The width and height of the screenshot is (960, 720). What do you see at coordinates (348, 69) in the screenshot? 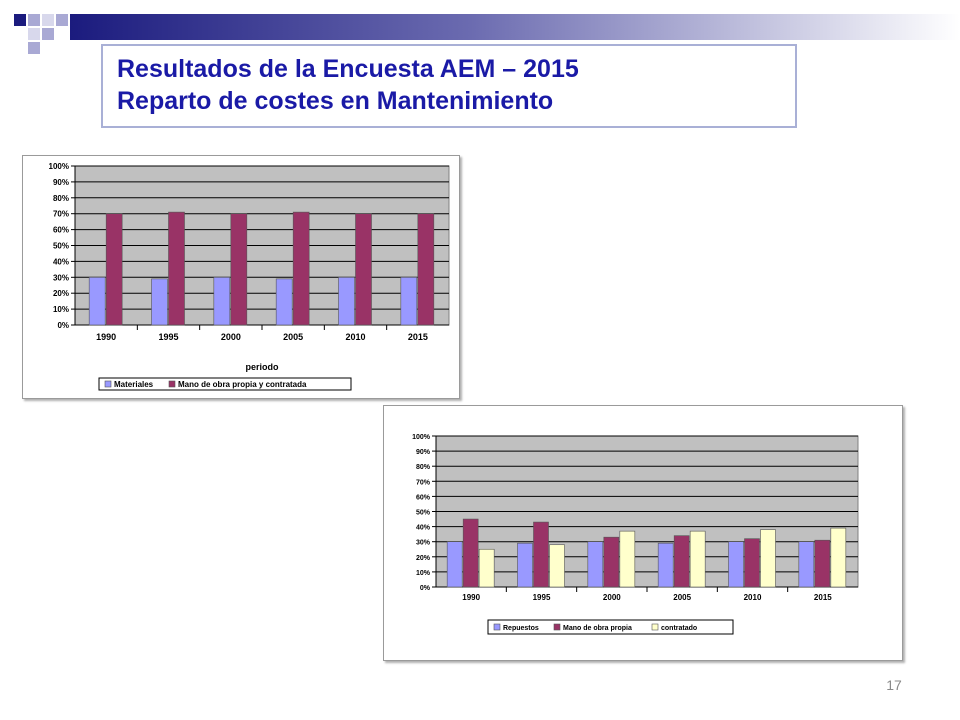
I see `slide-title: Resultados de la Encuesta AEM – 2015` at bounding box center [348, 69].